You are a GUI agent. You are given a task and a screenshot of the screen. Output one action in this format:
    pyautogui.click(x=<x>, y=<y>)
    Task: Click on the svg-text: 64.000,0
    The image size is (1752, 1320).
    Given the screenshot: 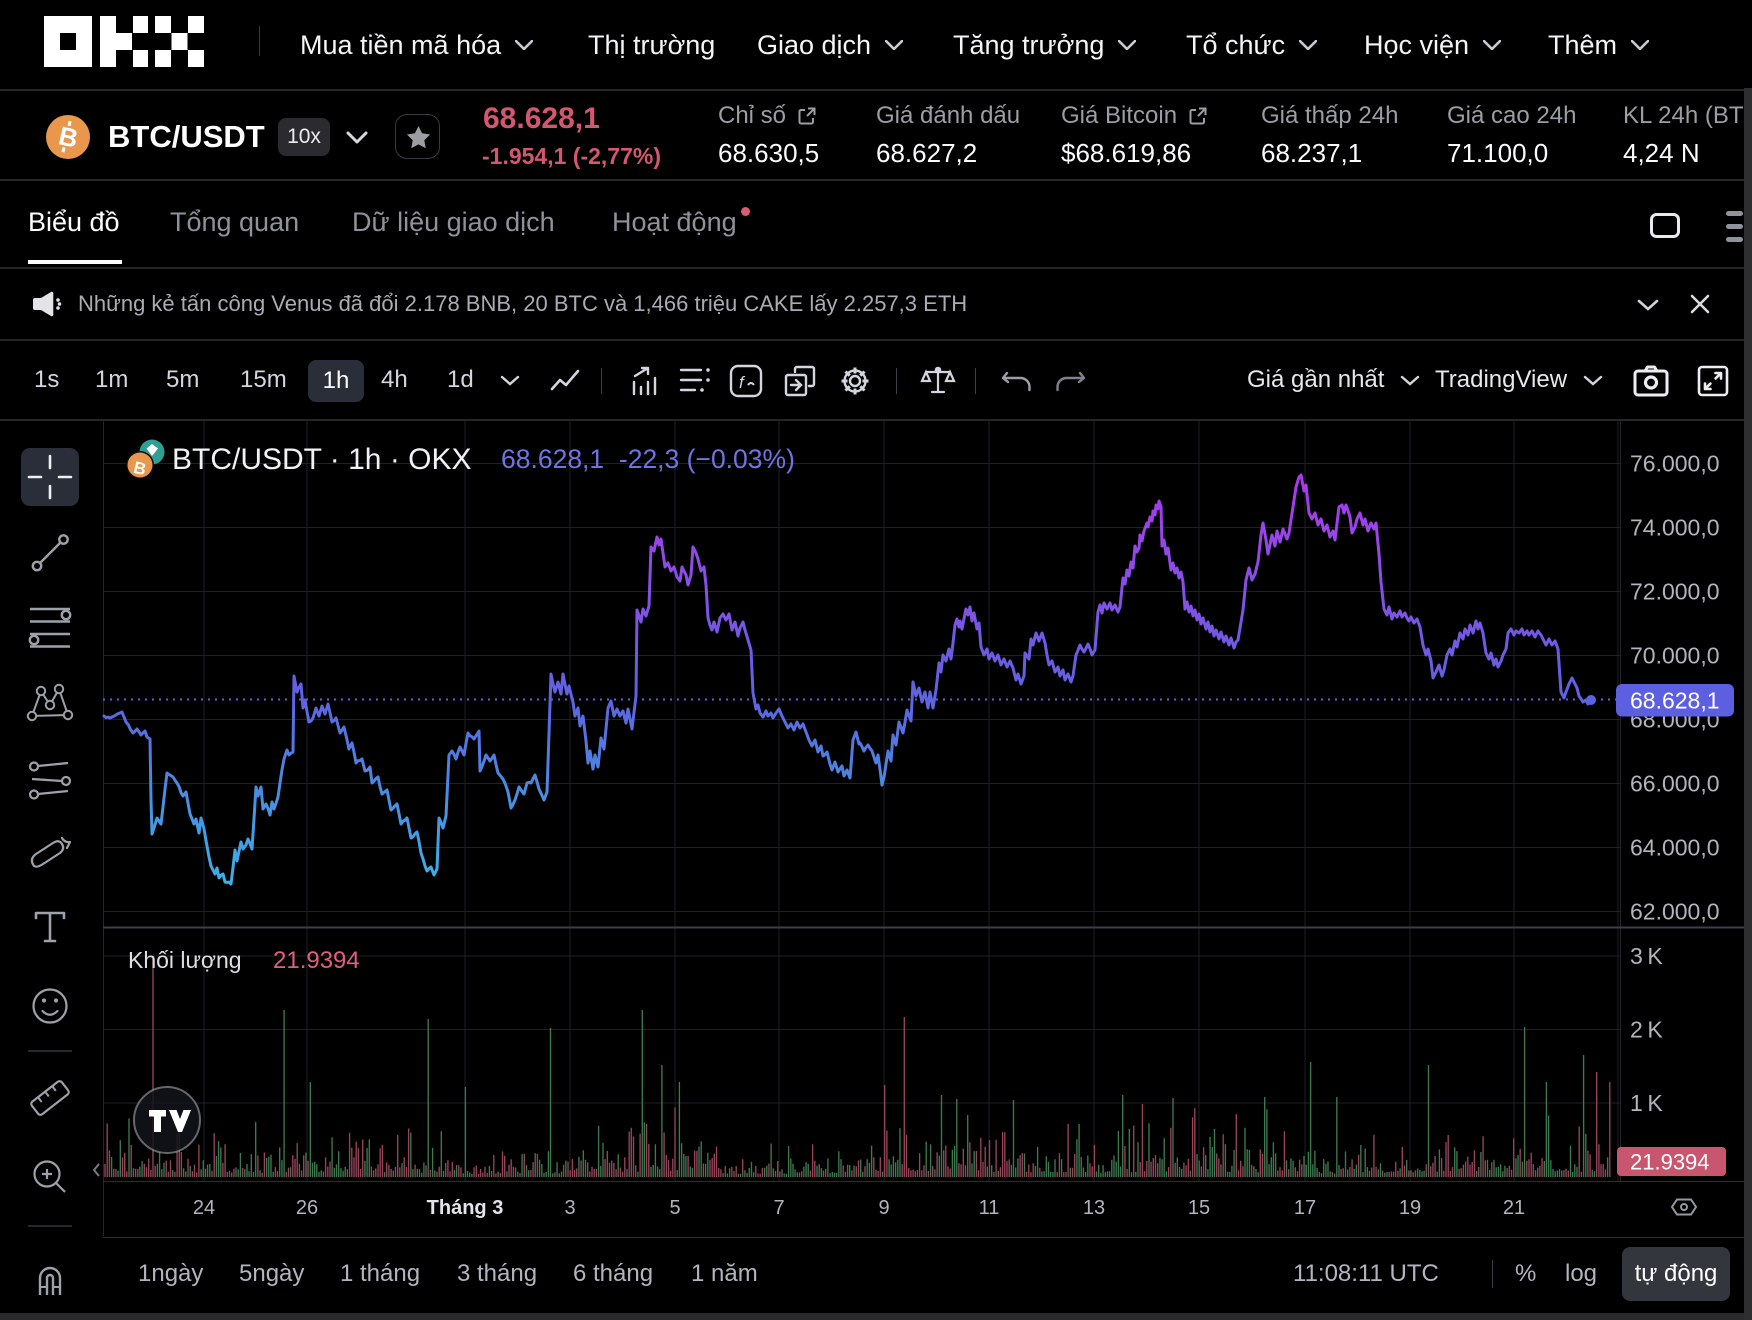 What is the action you would take?
    pyautogui.click(x=1675, y=848)
    